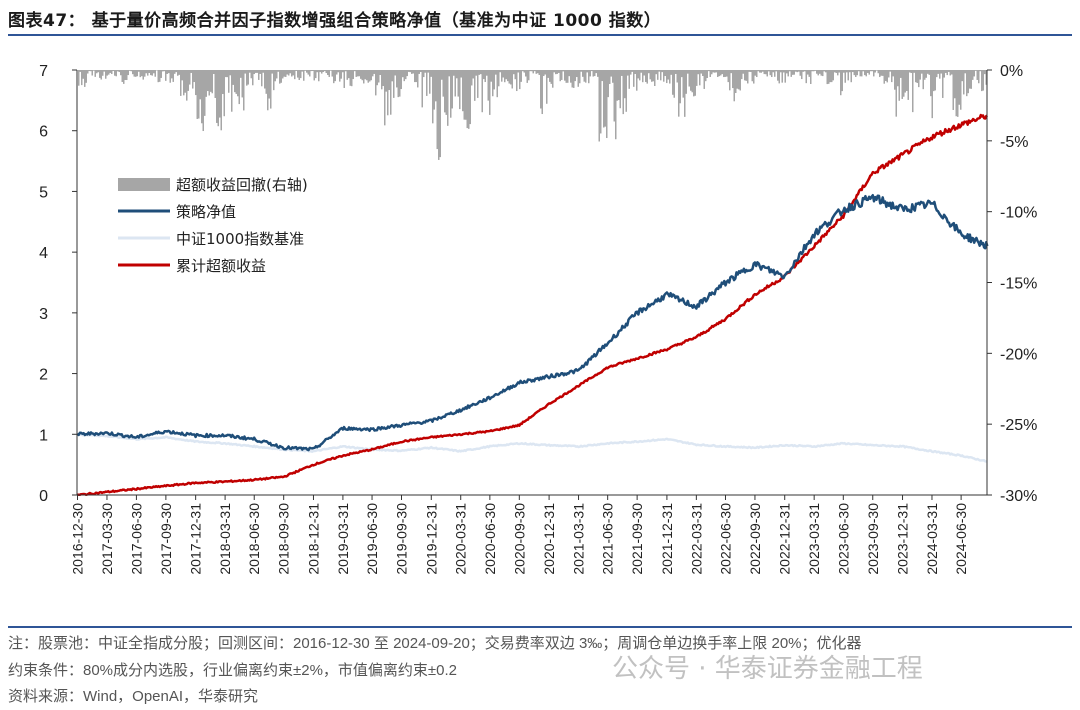 Image resolution: width=1080 pixels, height=710 pixels. I want to click on x-tick-label: 2019-06-30, so click(372, 539).